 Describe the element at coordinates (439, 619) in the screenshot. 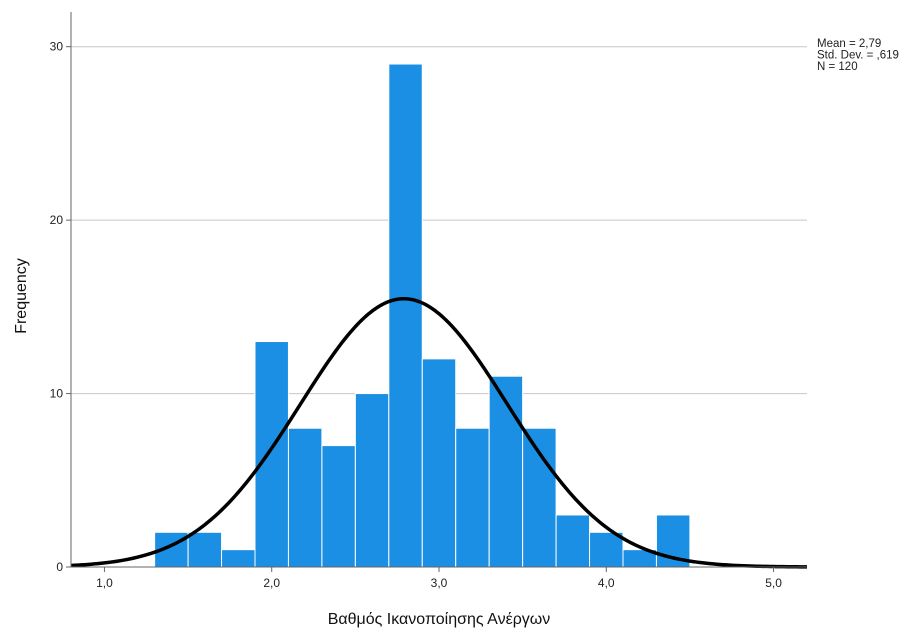

I see `x-axis-title: Βαθμός Ικανοποίησης Ανέργων` at that location.